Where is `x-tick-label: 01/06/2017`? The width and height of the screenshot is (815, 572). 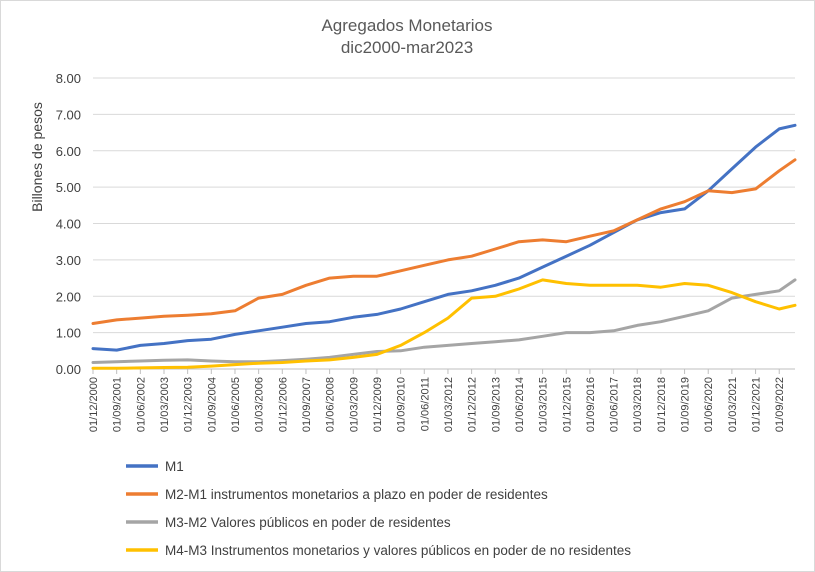 x-tick-label: 01/06/2017 is located at coordinates (615, 404).